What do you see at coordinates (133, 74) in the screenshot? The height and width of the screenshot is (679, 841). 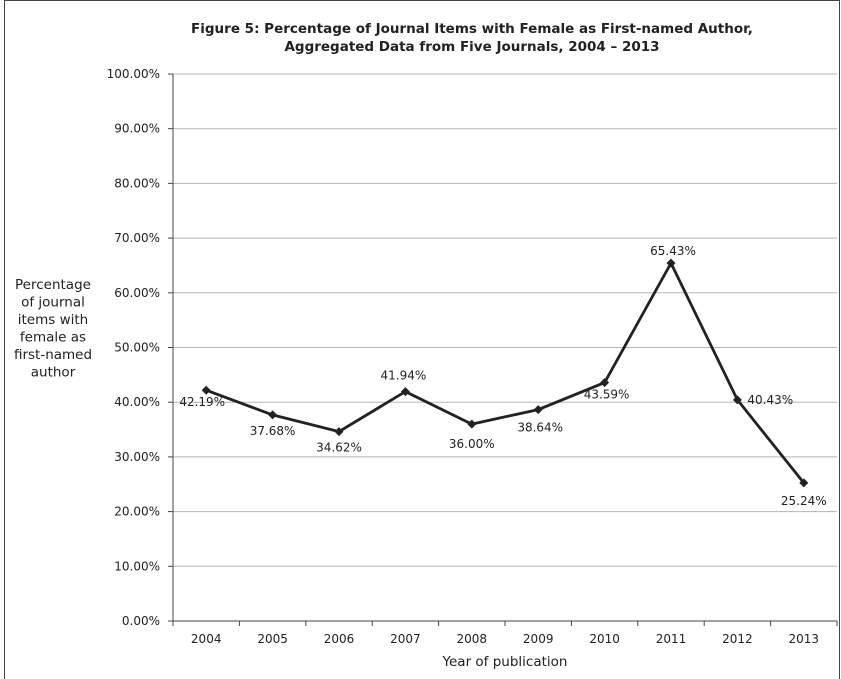 I see `y-tick-label: 100.00%` at bounding box center [133, 74].